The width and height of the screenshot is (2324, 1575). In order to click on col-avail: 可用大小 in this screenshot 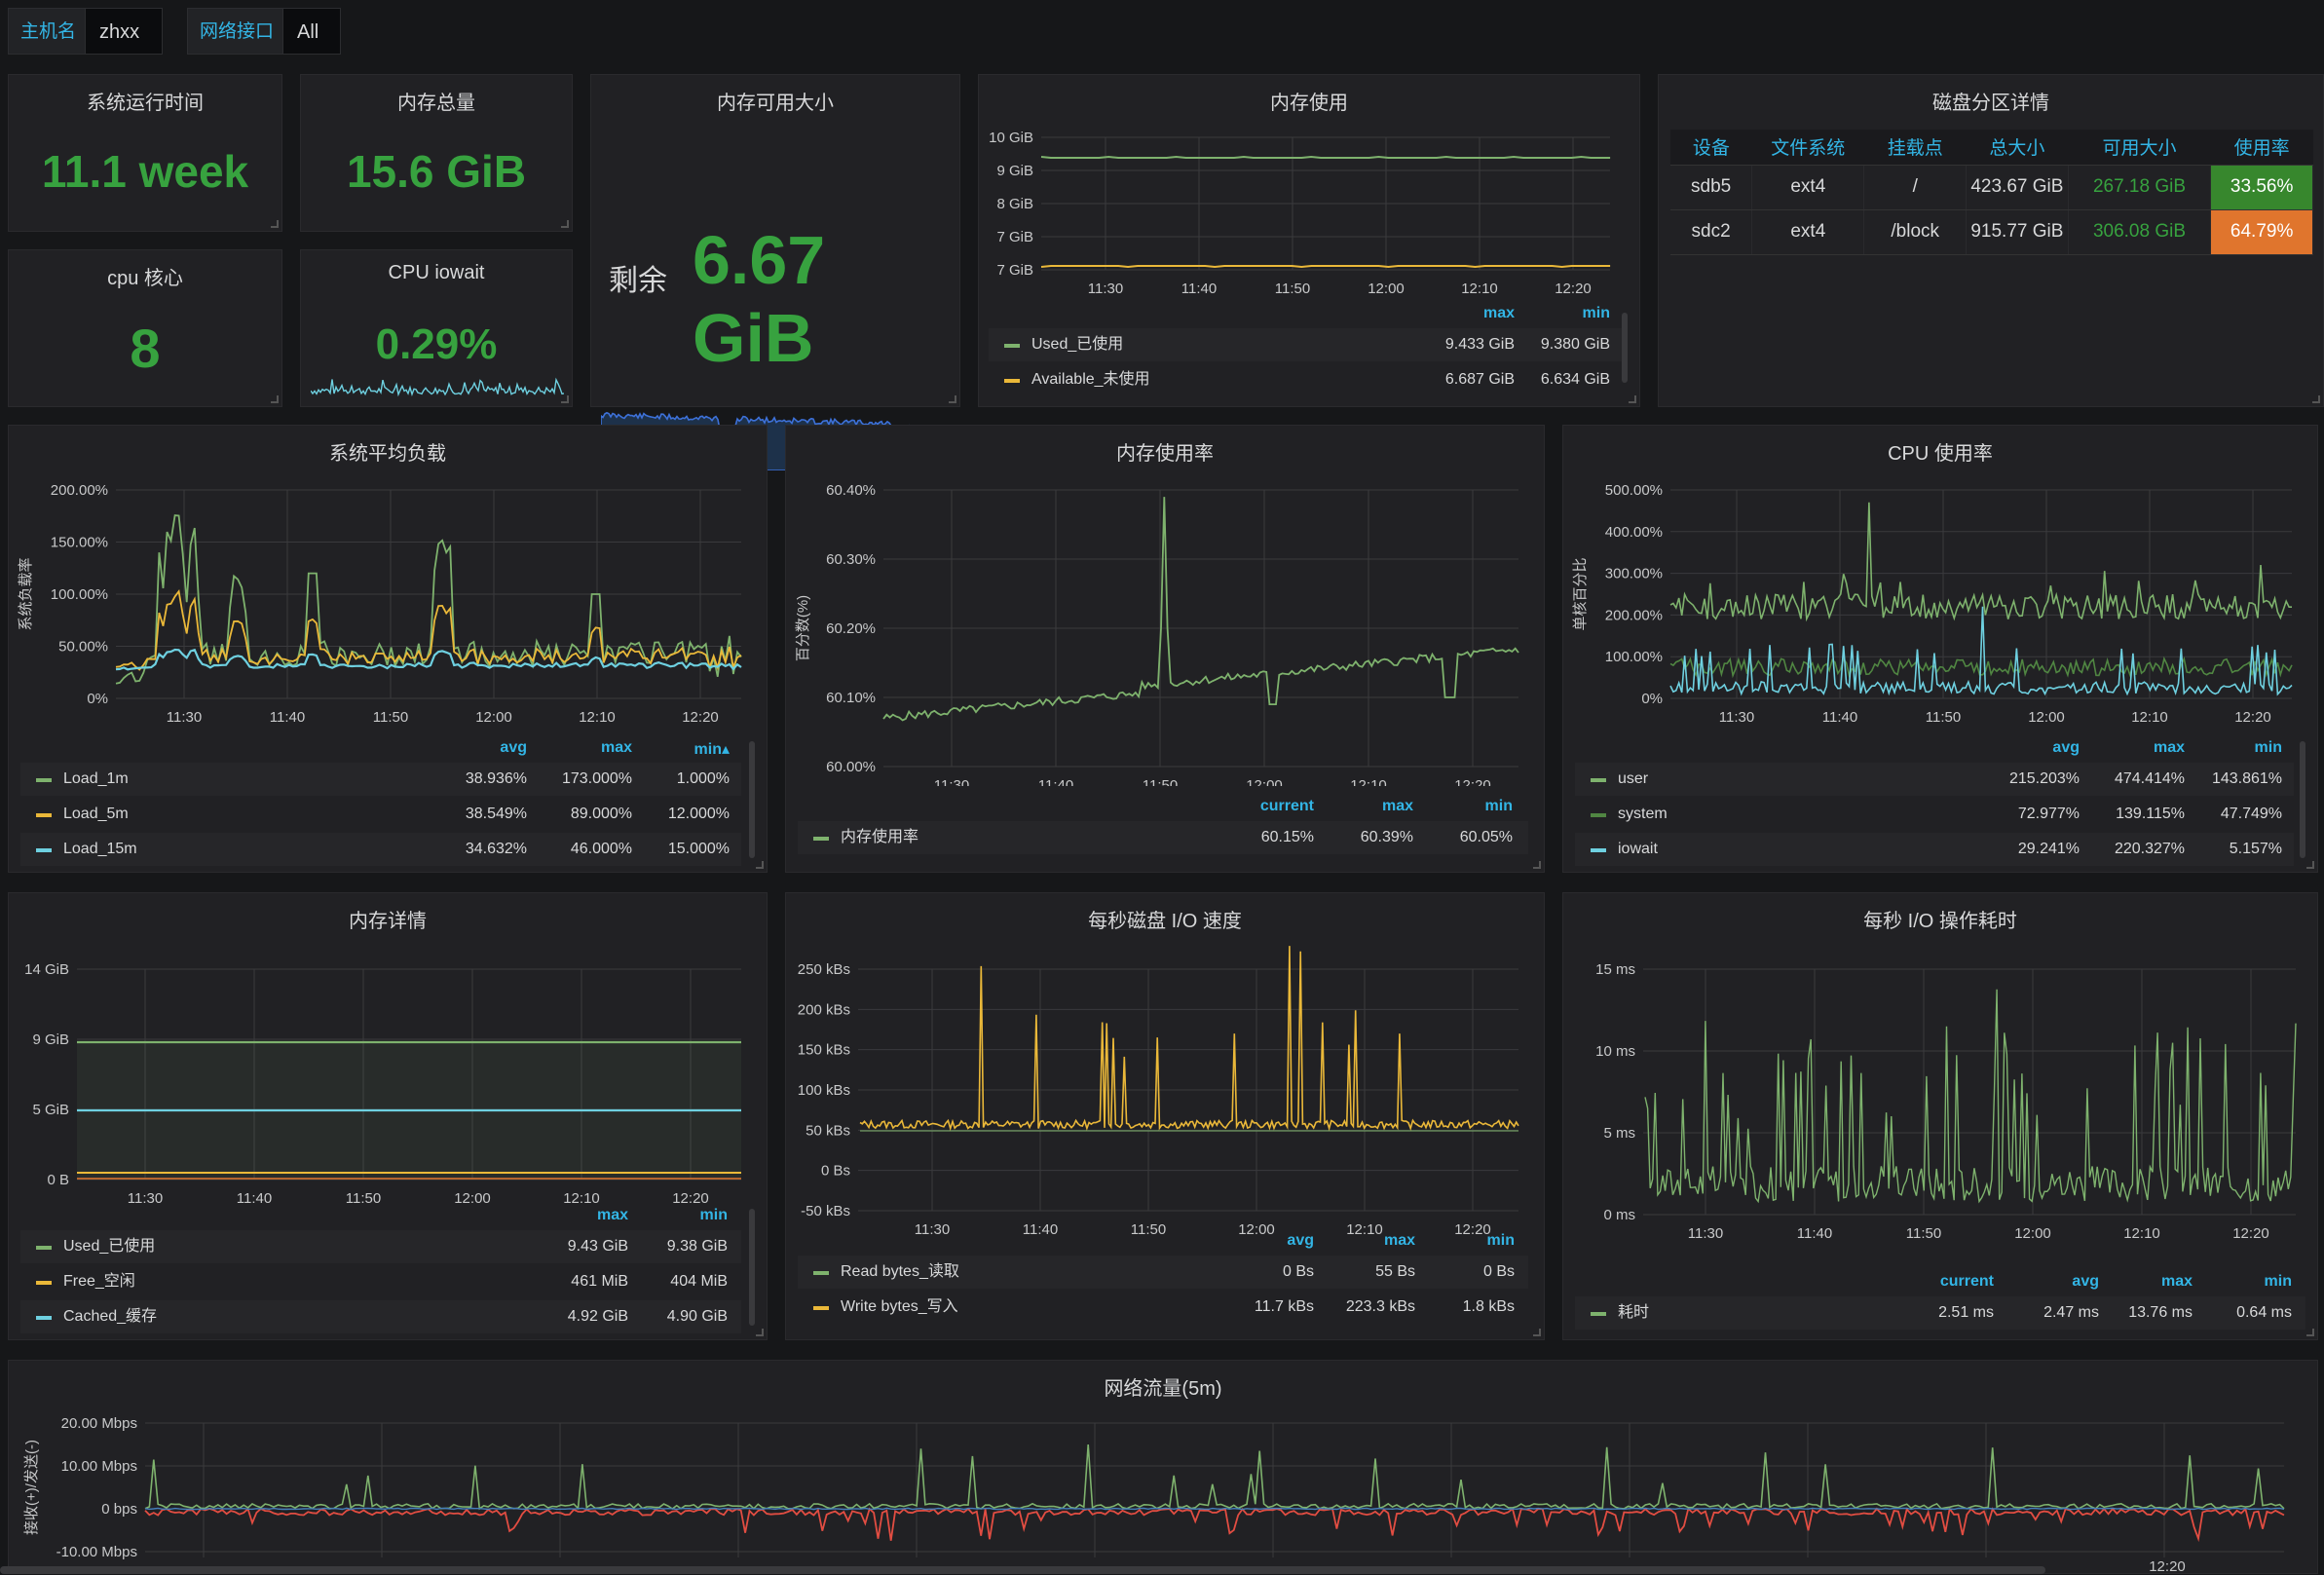, I will do `click(2139, 148)`.